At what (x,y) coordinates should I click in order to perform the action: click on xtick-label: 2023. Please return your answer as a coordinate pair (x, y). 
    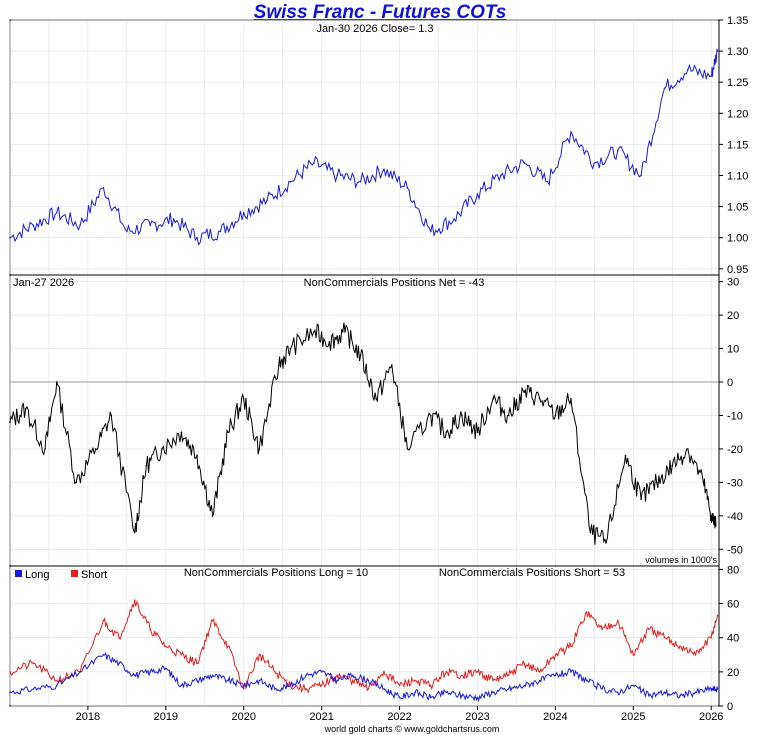
    Looking at the image, I should click on (477, 717).